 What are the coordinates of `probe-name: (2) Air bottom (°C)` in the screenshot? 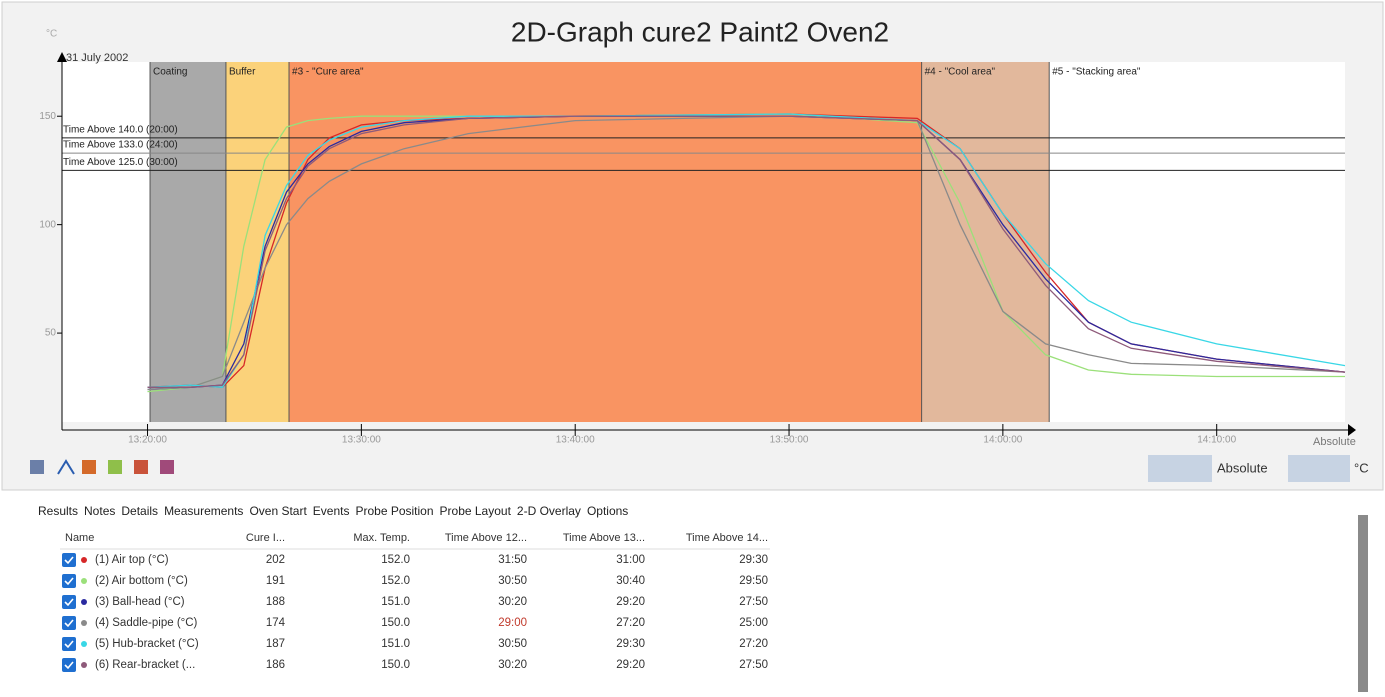 It's located at (141, 581).